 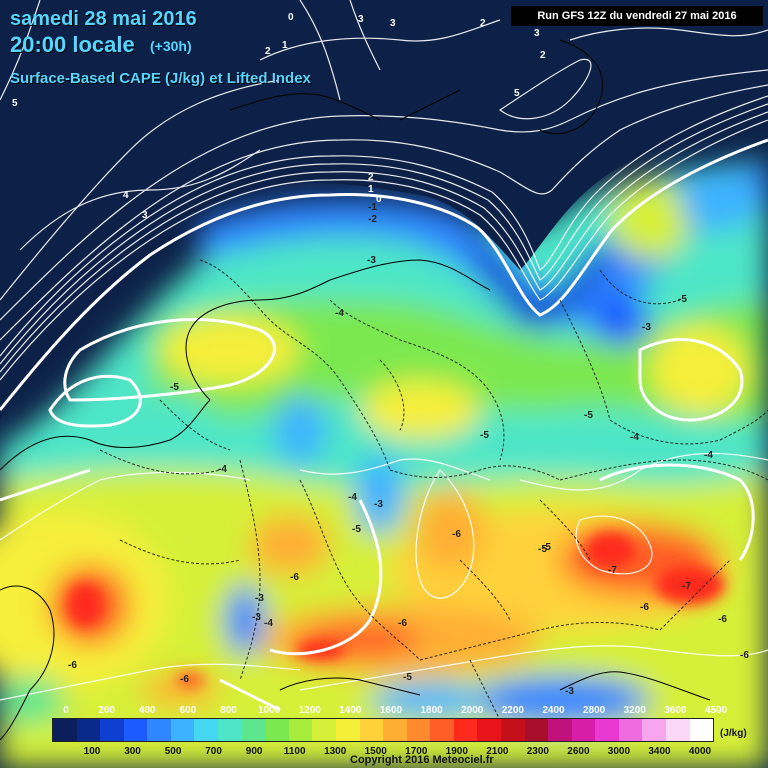 I want to click on color-legend, so click(x=383, y=730).